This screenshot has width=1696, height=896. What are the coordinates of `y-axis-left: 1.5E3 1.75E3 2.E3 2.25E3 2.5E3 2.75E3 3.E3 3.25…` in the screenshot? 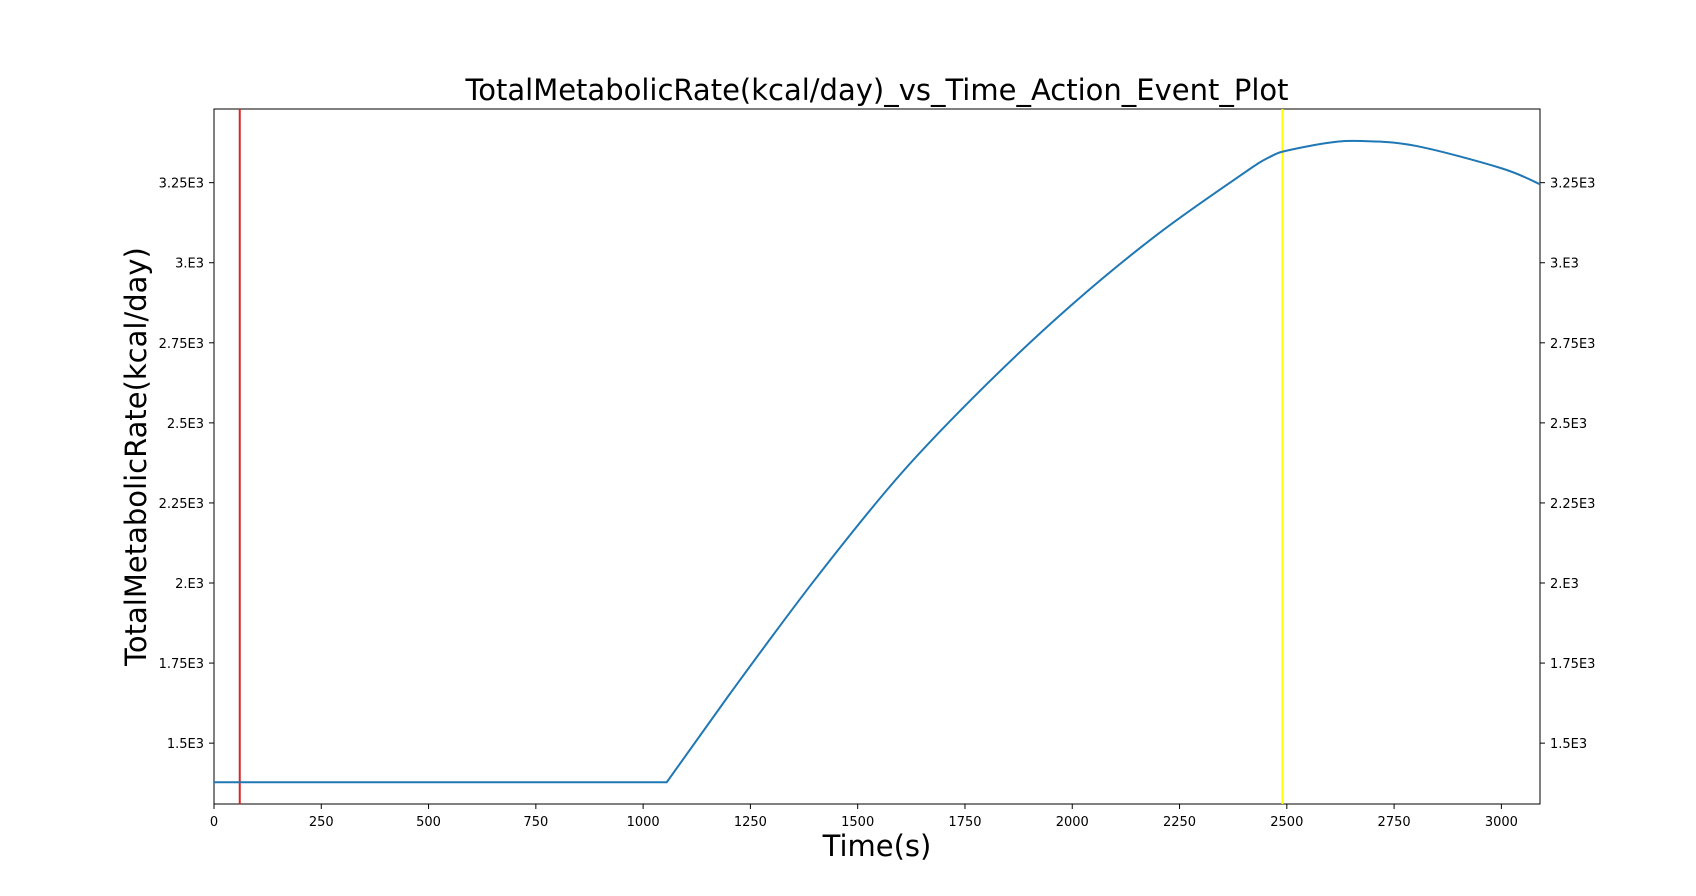 It's located at (186, 464).